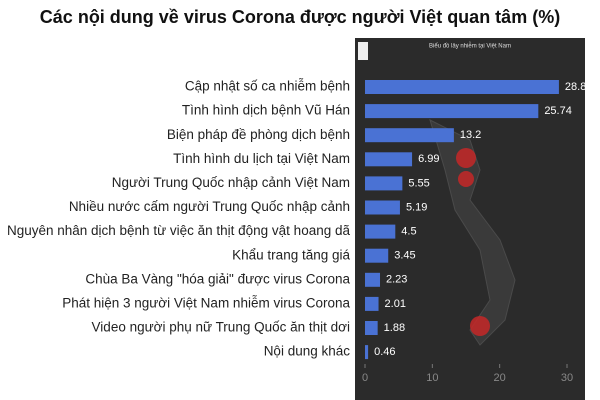 Image resolution: width=600 pixels, height=400 pixels. What do you see at coordinates (266, 110) in the screenshot?
I see `category-label: Tình hình dịch bệnh Vũ Hán` at bounding box center [266, 110].